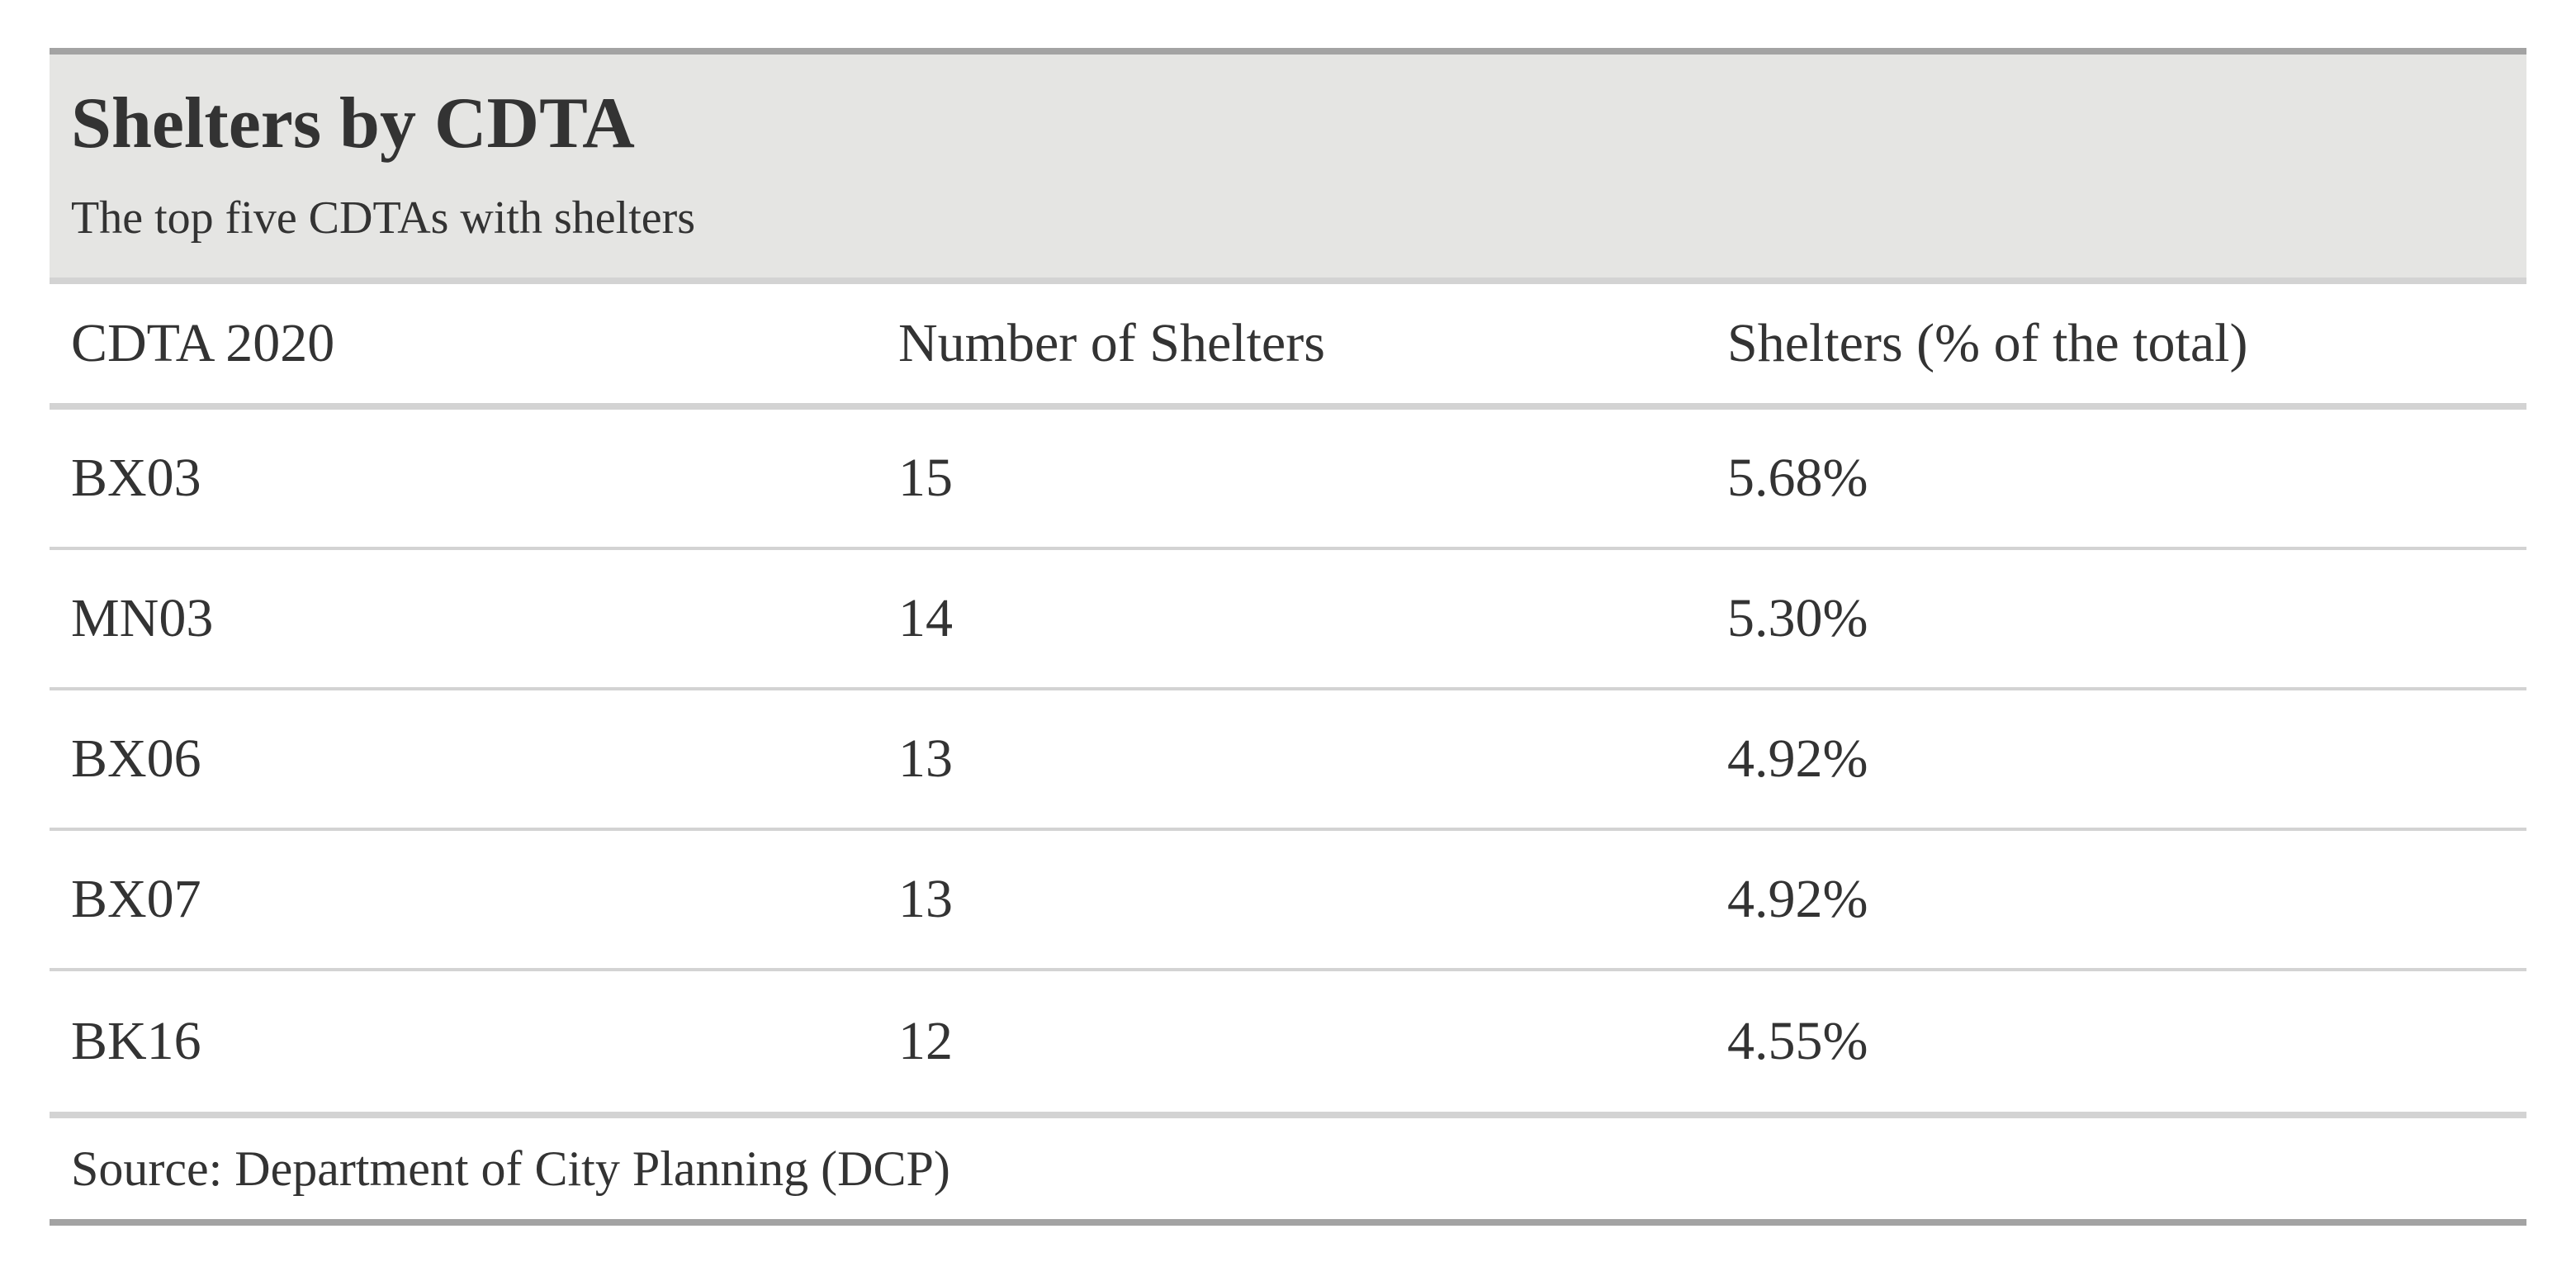  What do you see at coordinates (383, 218) in the screenshot?
I see `table-subtitle: The top five CDTAs with shelters` at bounding box center [383, 218].